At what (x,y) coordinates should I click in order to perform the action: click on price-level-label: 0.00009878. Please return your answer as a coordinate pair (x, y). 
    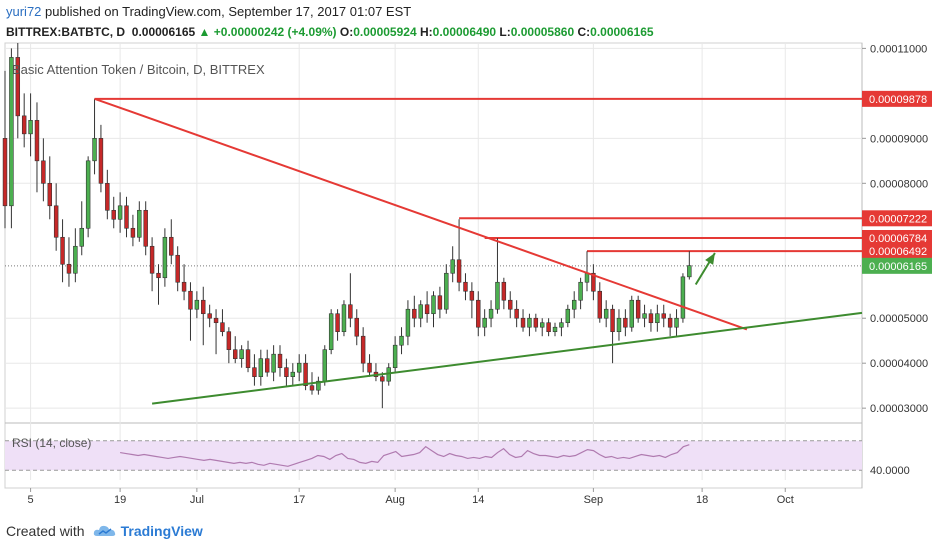
    Looking at the image, I should click on (898, 100).